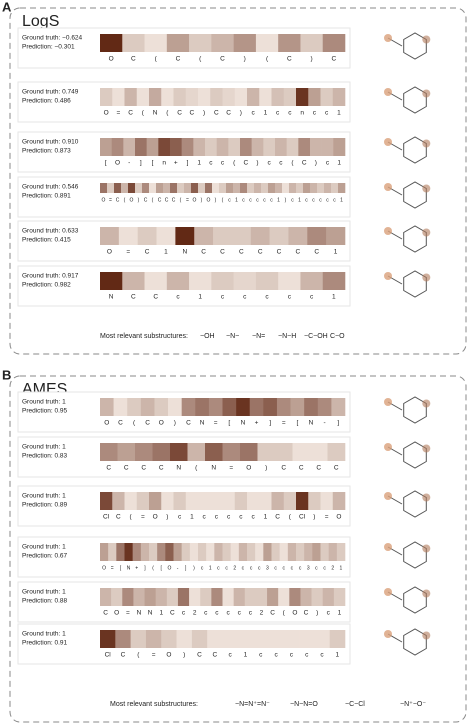  Describe the element at coordinates (324, 423) in the screenshot. I see `token-label: -` at that location.